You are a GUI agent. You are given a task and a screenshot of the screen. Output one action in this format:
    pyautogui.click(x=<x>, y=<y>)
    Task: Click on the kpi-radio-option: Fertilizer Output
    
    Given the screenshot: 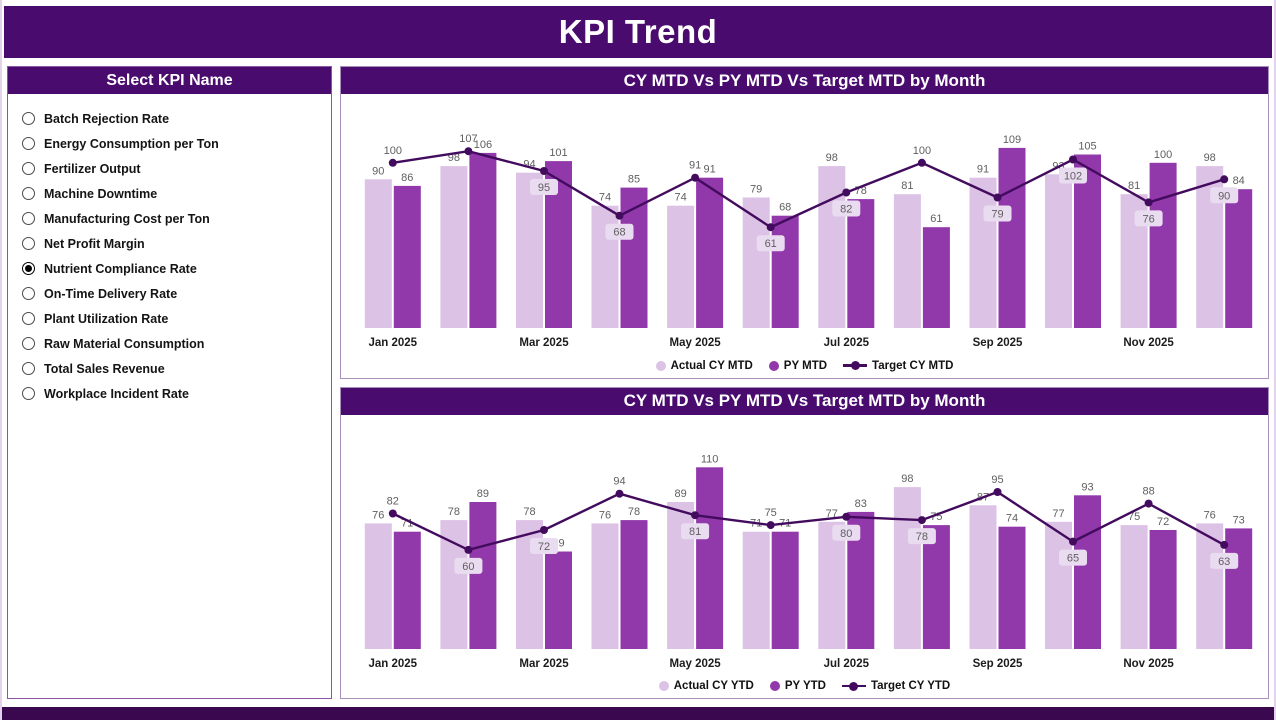 What is the action you would take?
    pyautogui.click(x=173, y=168)
    